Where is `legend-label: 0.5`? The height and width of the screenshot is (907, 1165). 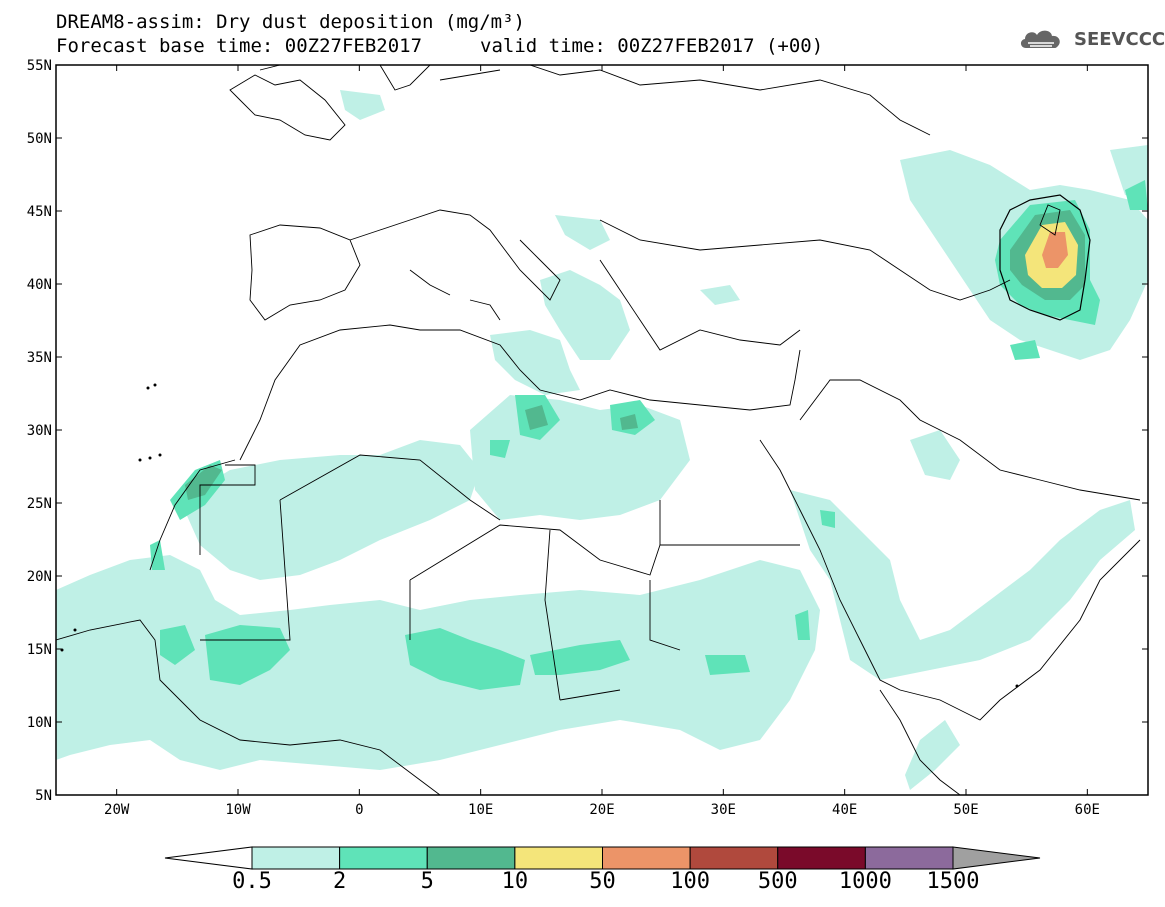
legend-label: 0.5 is located at coordinates (252, 881).